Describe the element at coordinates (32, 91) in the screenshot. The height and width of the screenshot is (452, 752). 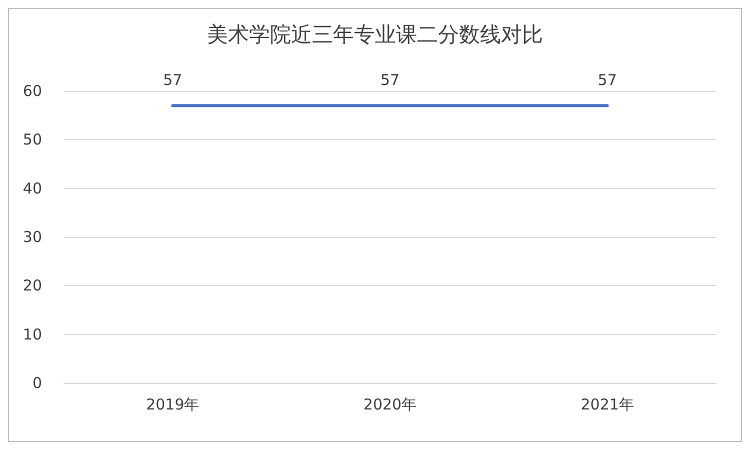
I see `y-tick-label: 60` at that location.